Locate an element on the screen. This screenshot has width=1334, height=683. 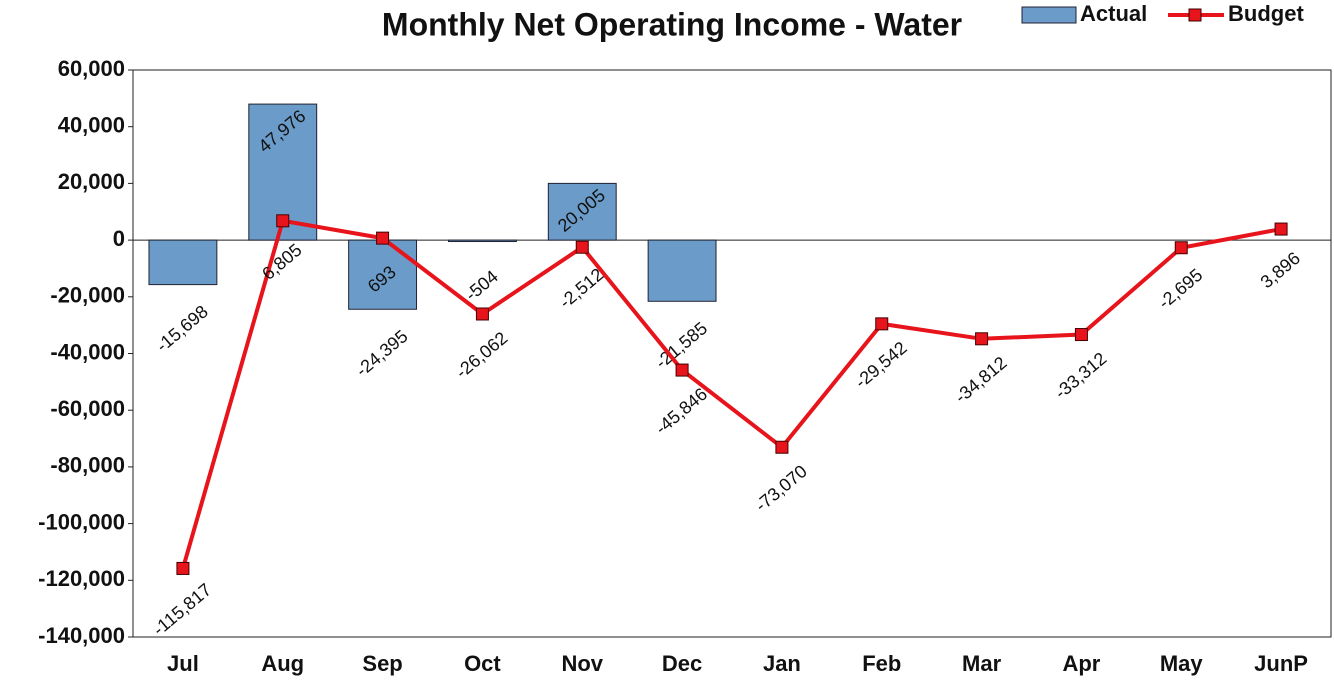
data-label: 6,805 is located at coordinates (281, 262).